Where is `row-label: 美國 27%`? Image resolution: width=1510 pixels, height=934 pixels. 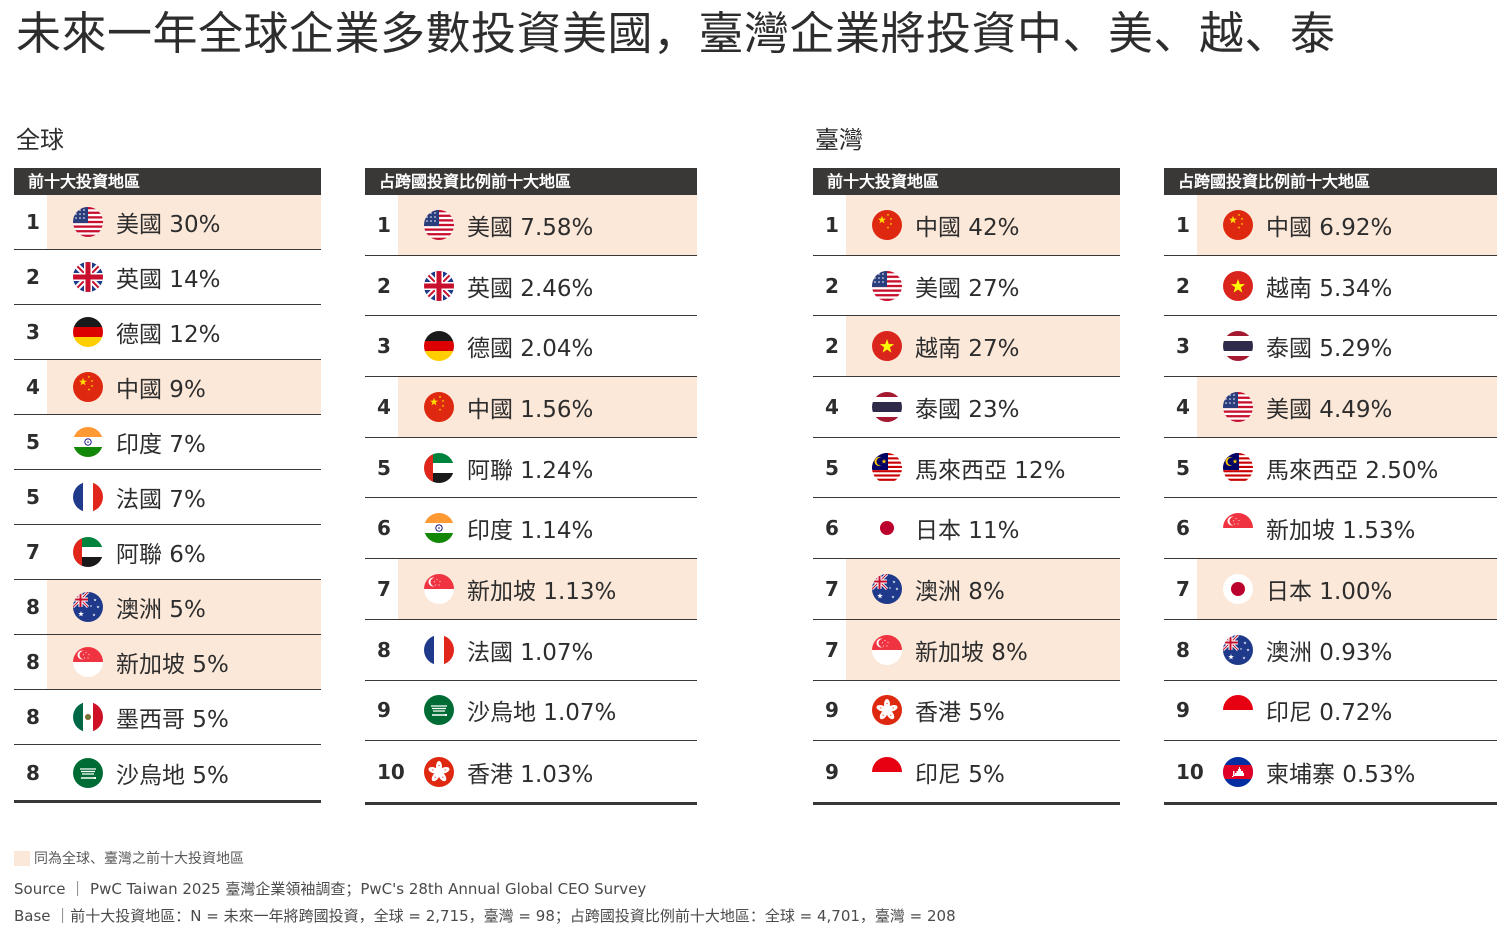 row-label: 美國 27% is located at coordinates (967, 288).